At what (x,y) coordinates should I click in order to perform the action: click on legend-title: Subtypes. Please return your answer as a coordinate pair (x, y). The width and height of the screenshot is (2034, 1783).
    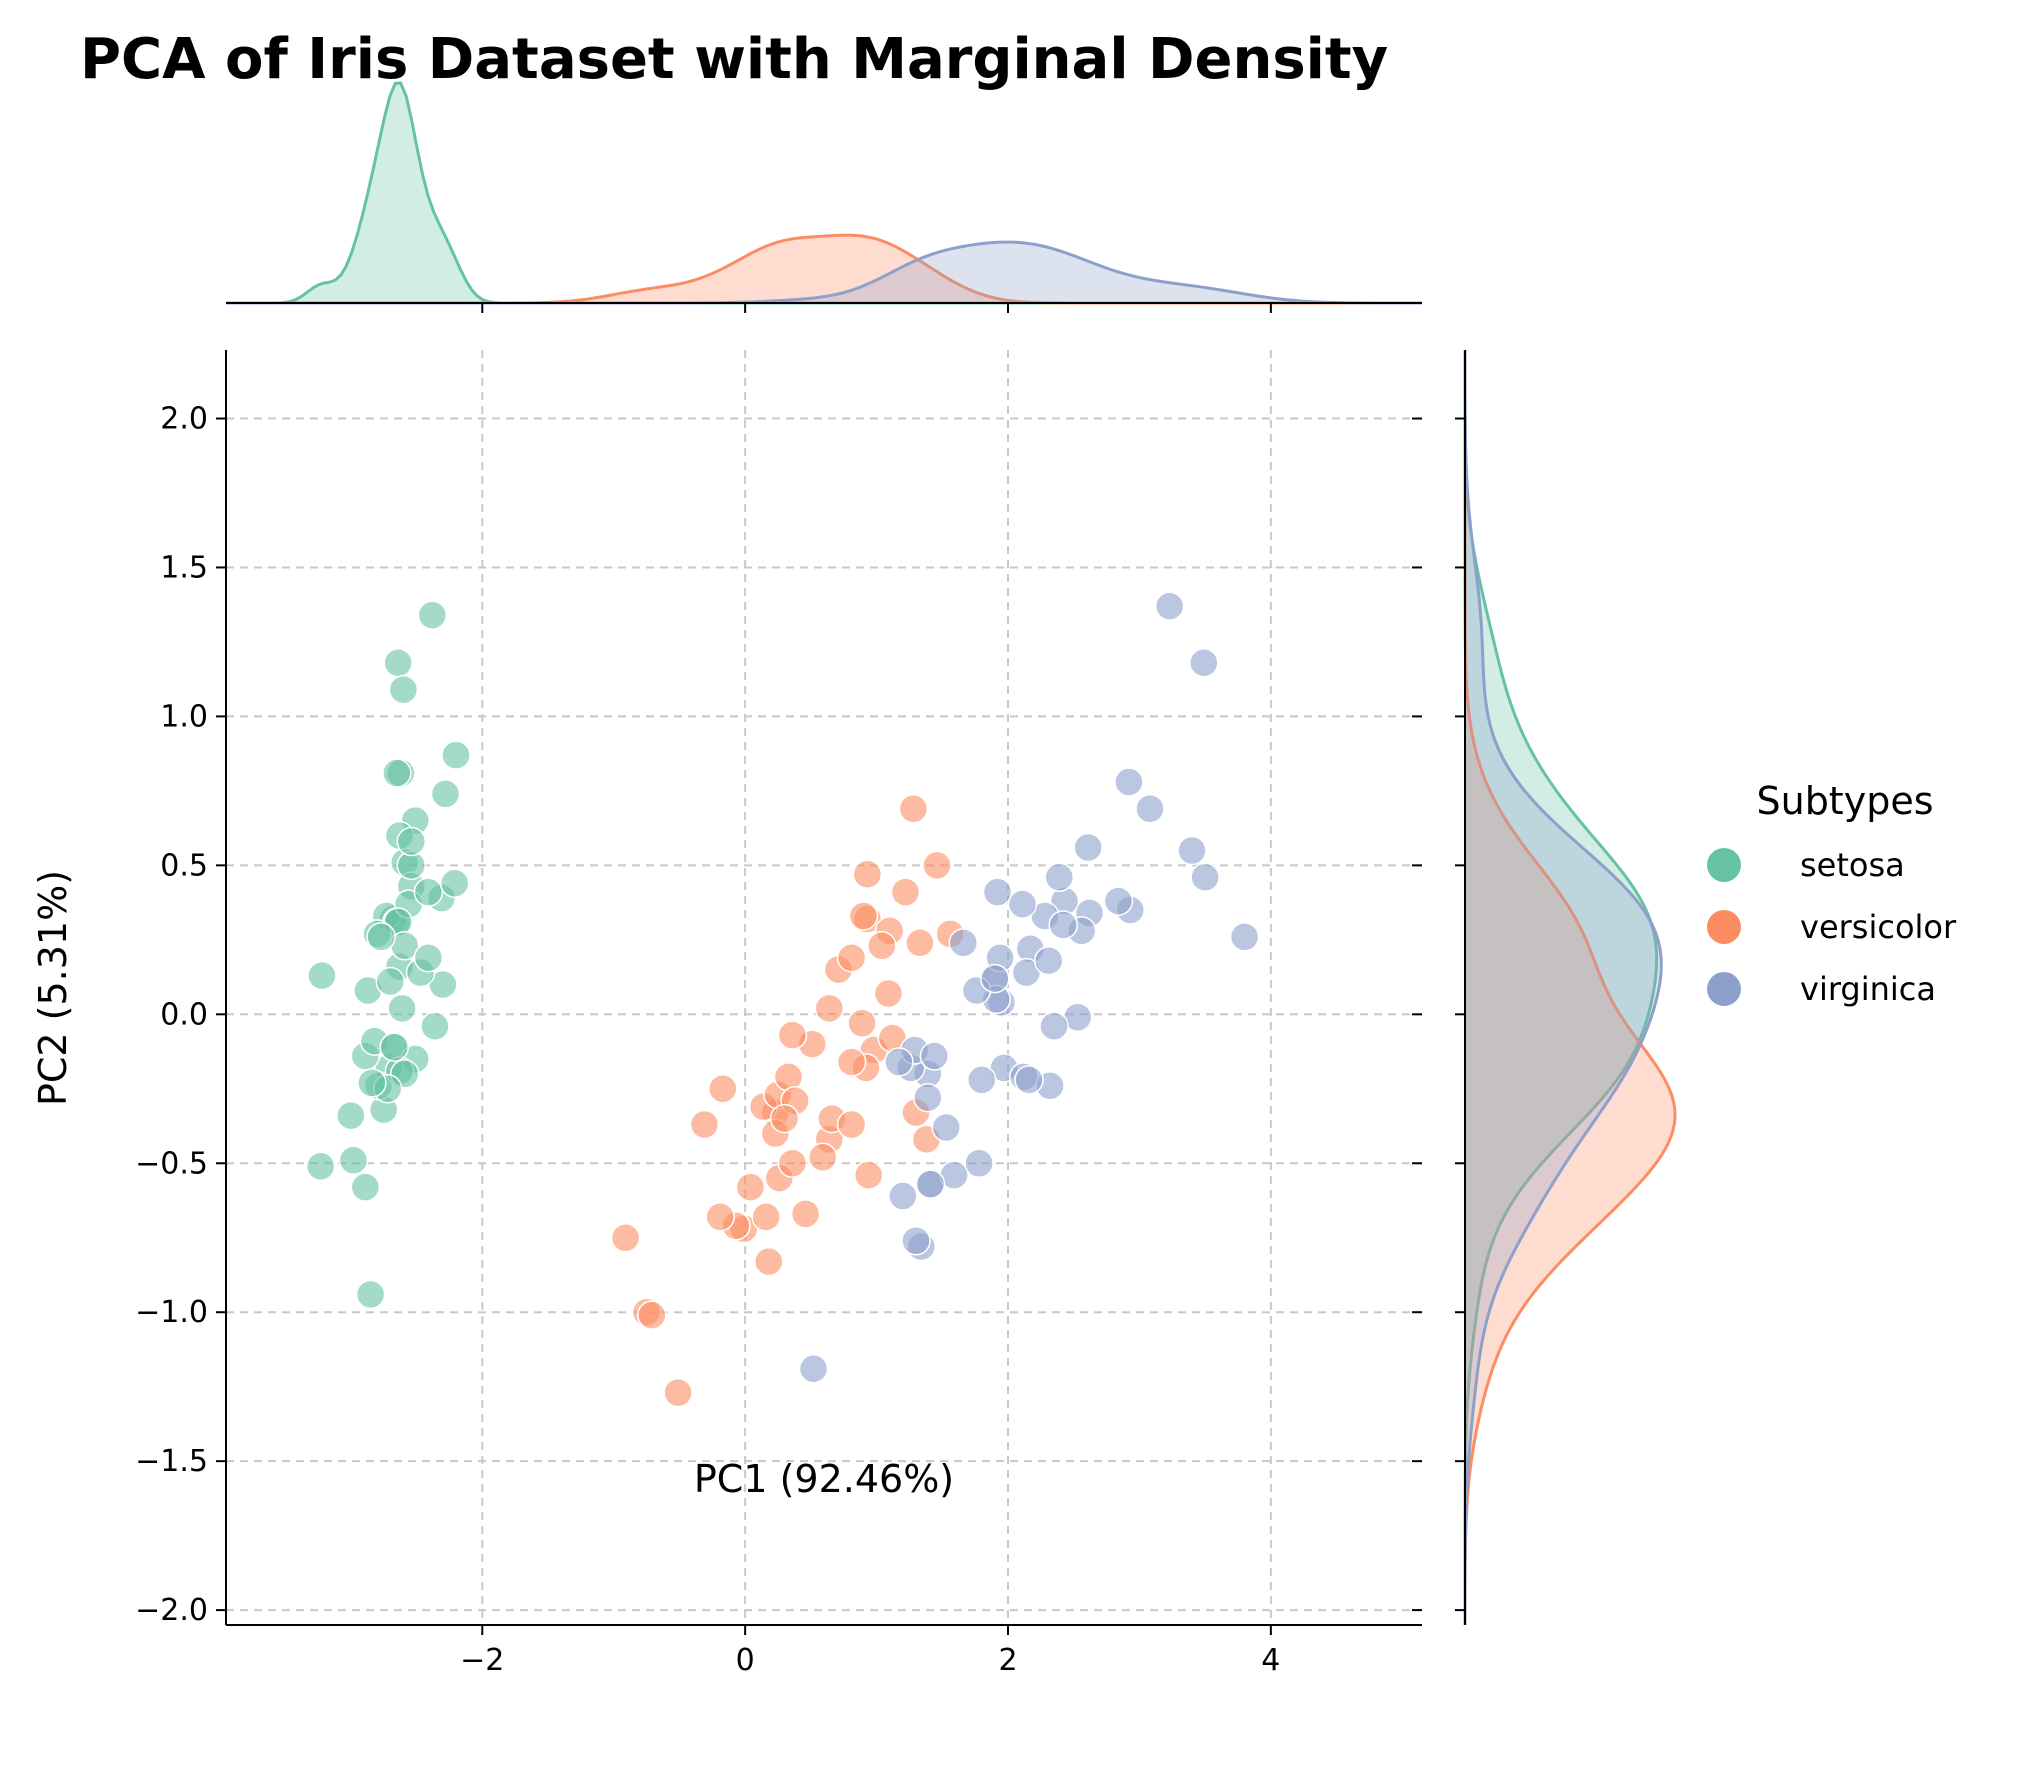
    Looking at the image, I should click on (1844, 801).